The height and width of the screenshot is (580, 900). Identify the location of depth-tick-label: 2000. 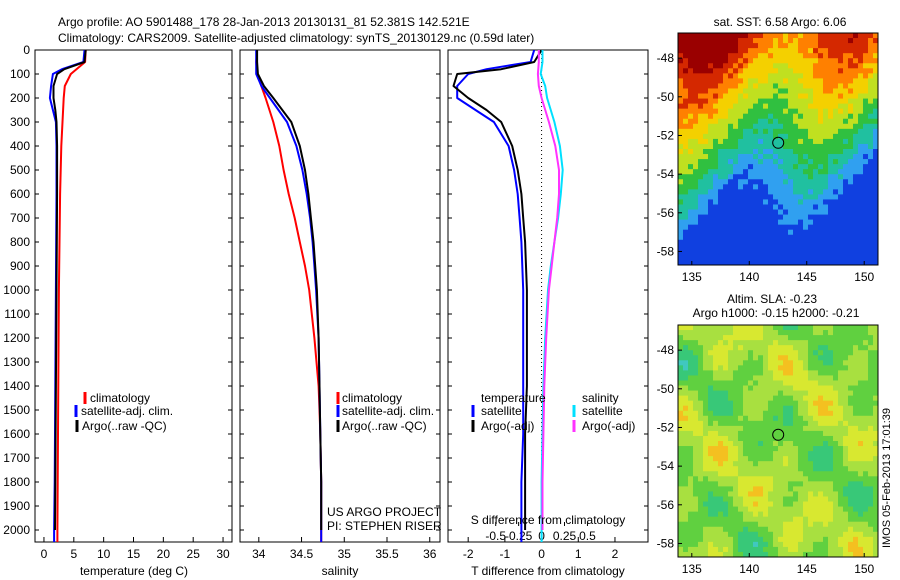
(16, 530).